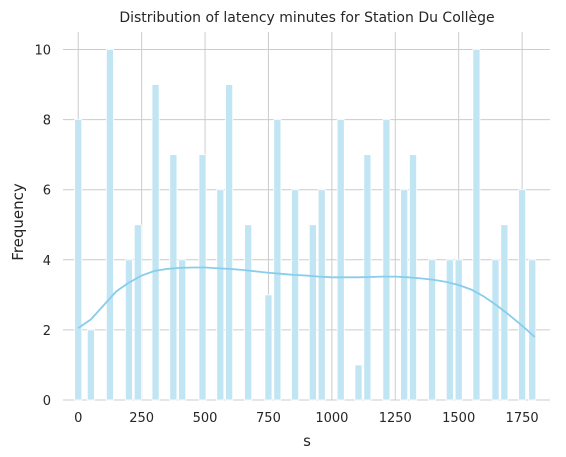 The height and width of the screenshot is (457, 566). Describe the element at coordinates (42, 51) in the screenshot. I see `y-tick-label: 10` at that location.